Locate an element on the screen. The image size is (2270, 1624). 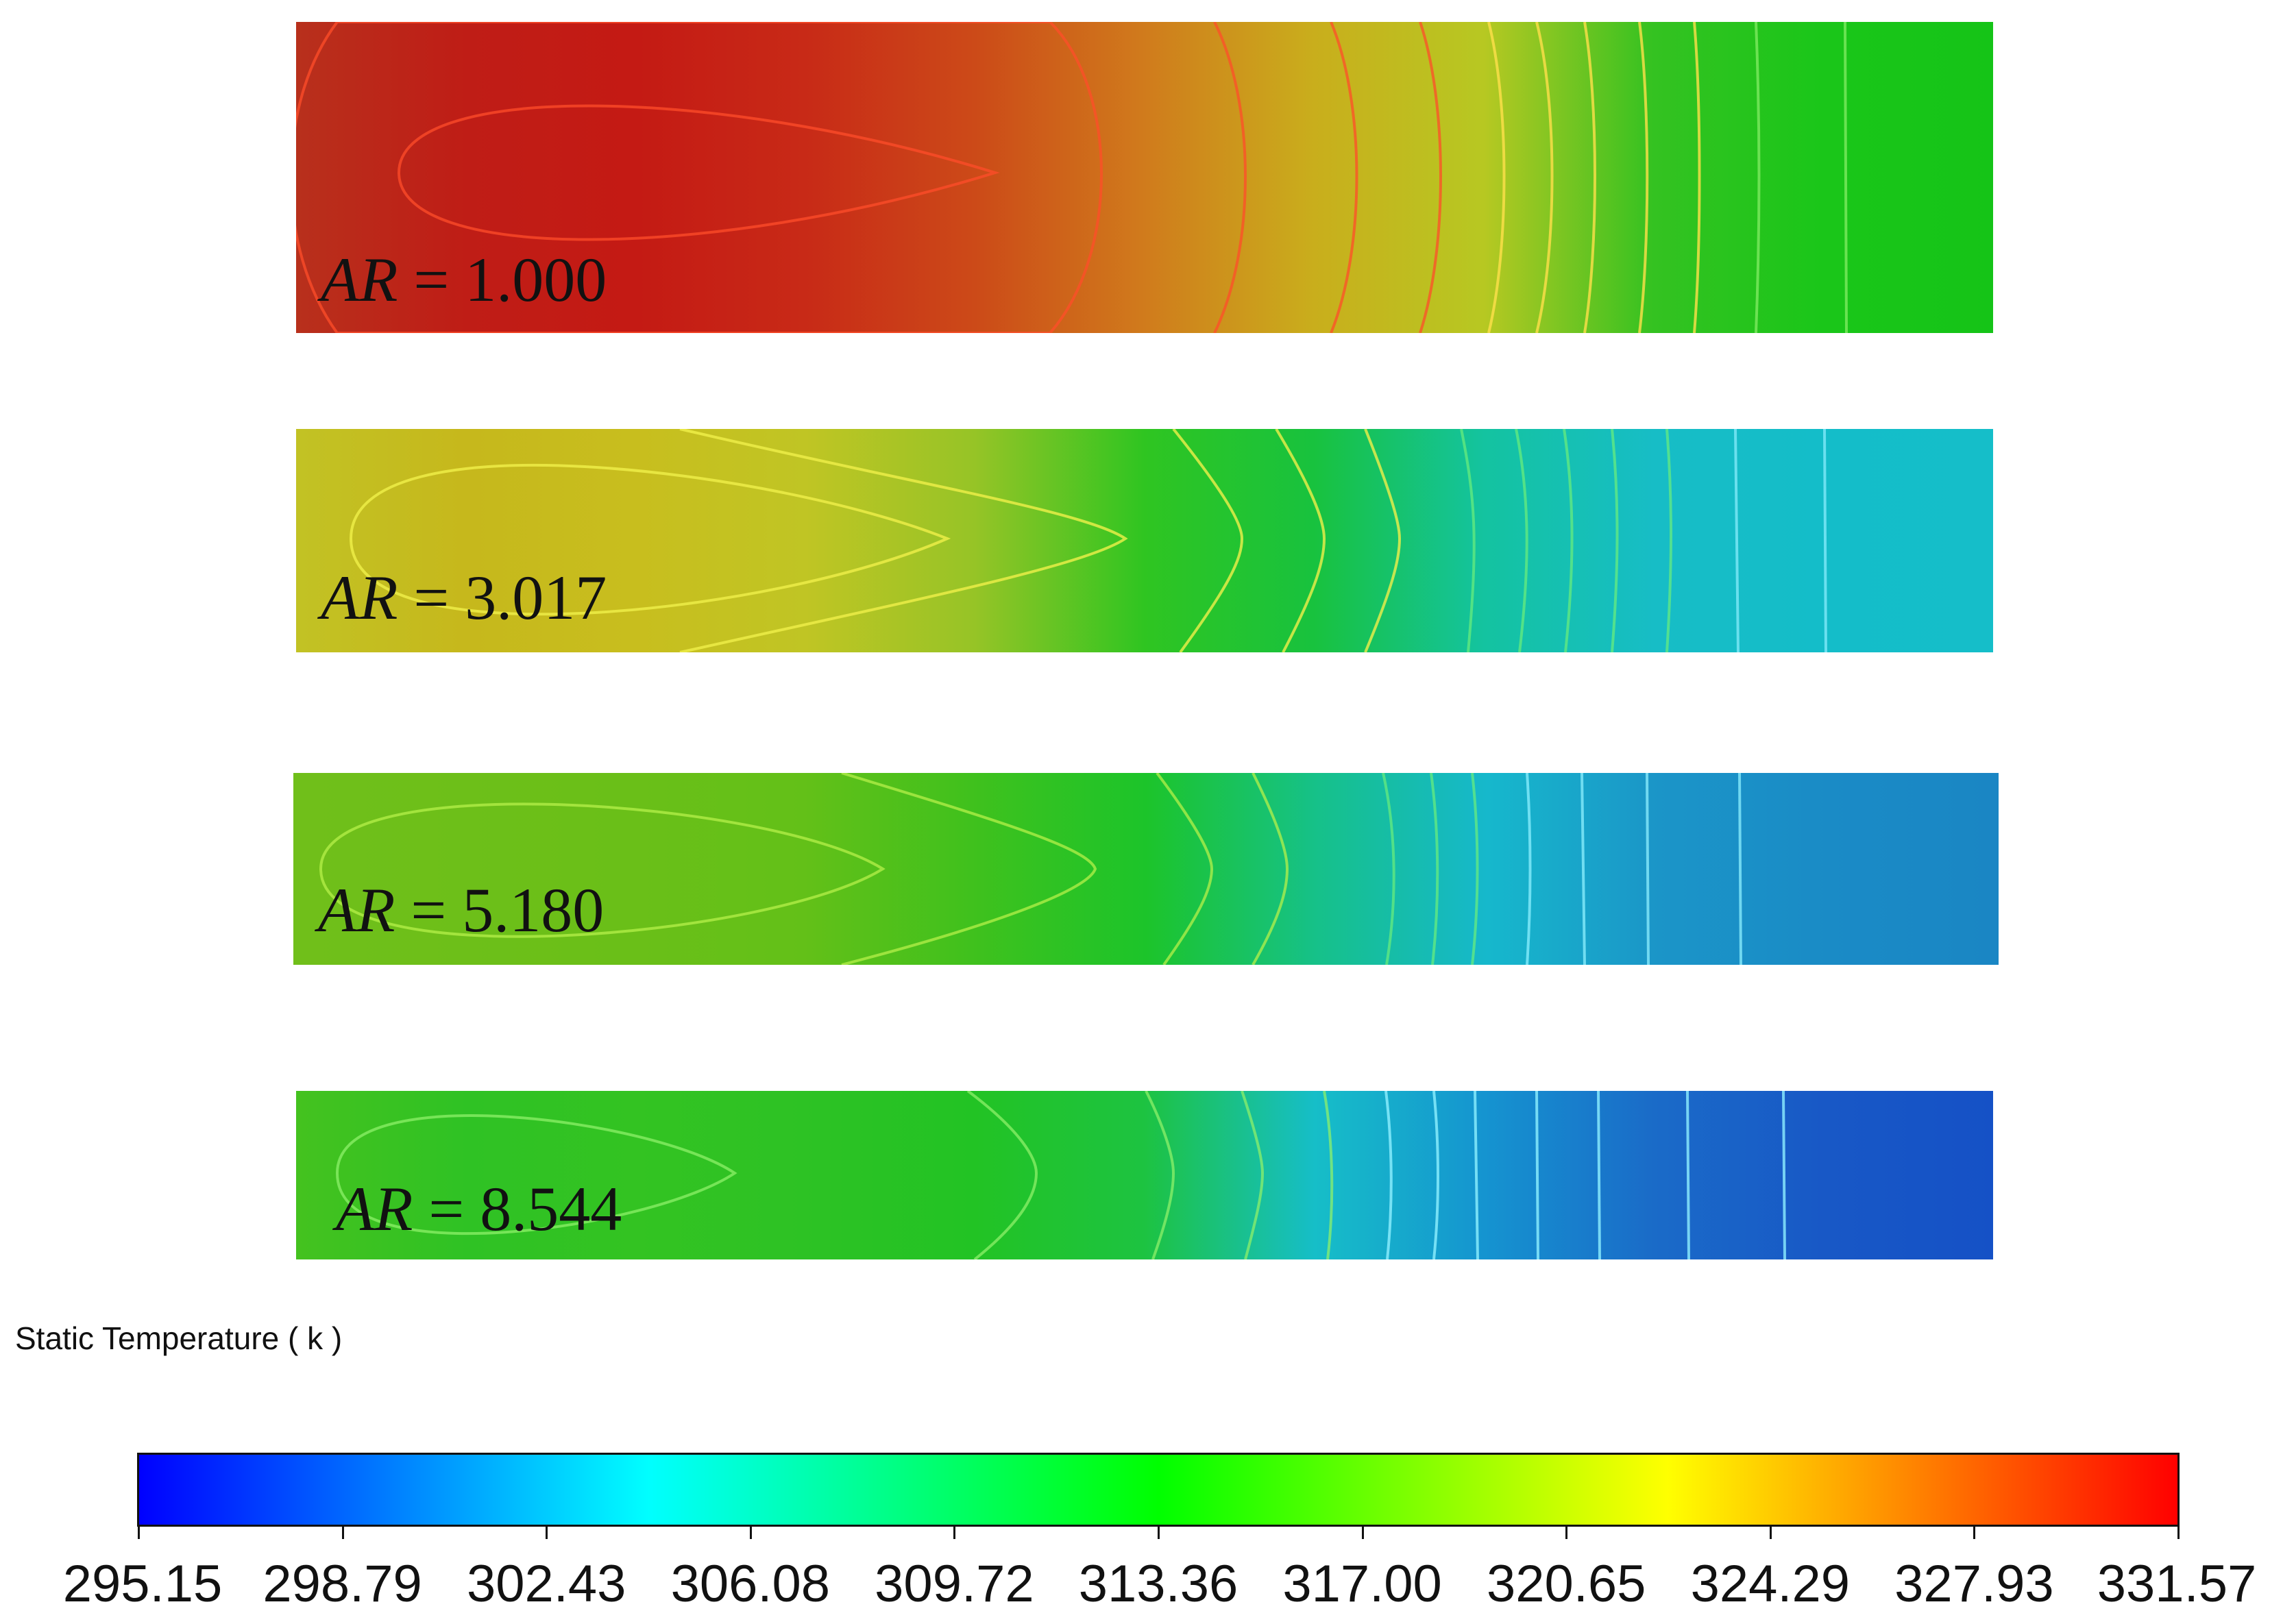
aspect-ratio-label: AR = 5.180 is located at coordinates (462, 910).